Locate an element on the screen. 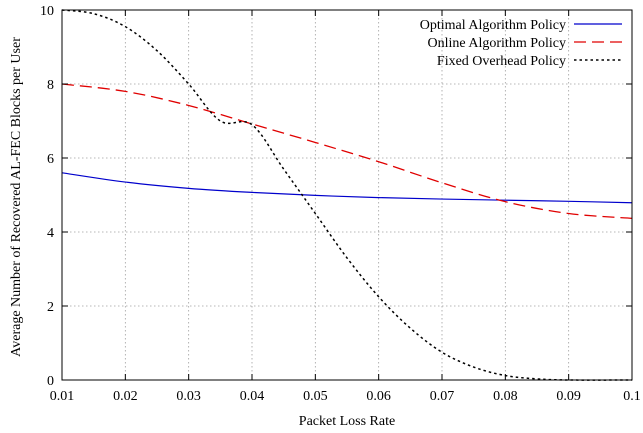  x-tick-label: 0.01 is located at coordinates (62, 396).